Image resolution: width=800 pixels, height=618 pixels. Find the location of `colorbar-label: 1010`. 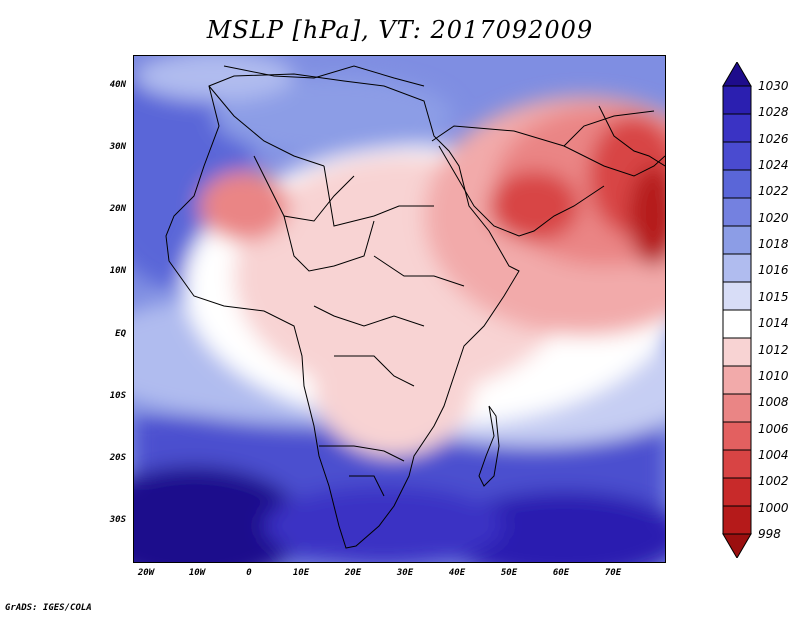

colorbar-label: 1010 is located at coordinates (773, 375).